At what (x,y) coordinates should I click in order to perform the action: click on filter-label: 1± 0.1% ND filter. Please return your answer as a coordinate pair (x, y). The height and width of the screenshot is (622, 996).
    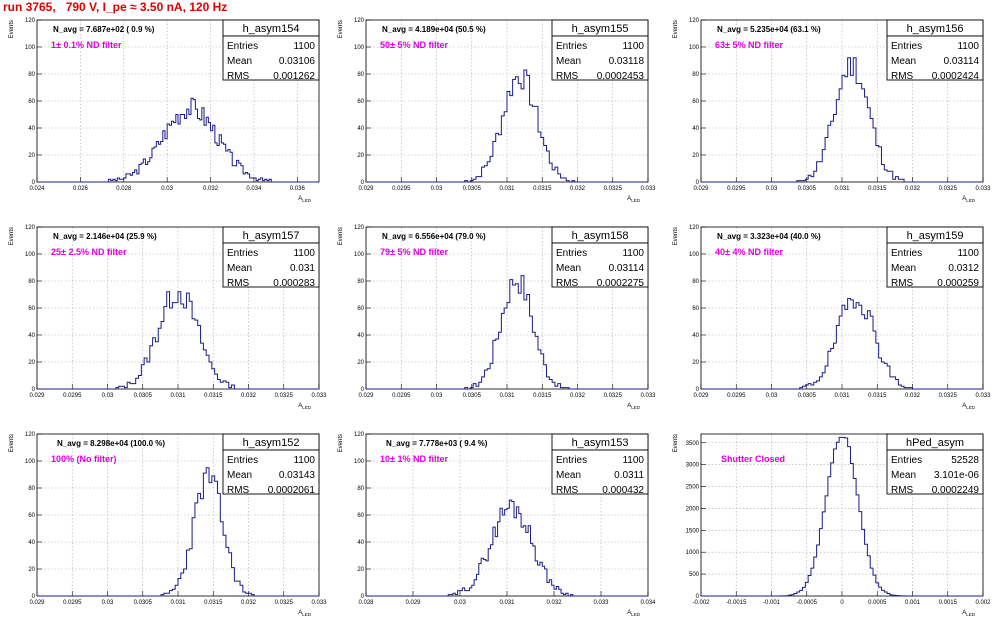
    Looking at the image, I should click on (86, 45).